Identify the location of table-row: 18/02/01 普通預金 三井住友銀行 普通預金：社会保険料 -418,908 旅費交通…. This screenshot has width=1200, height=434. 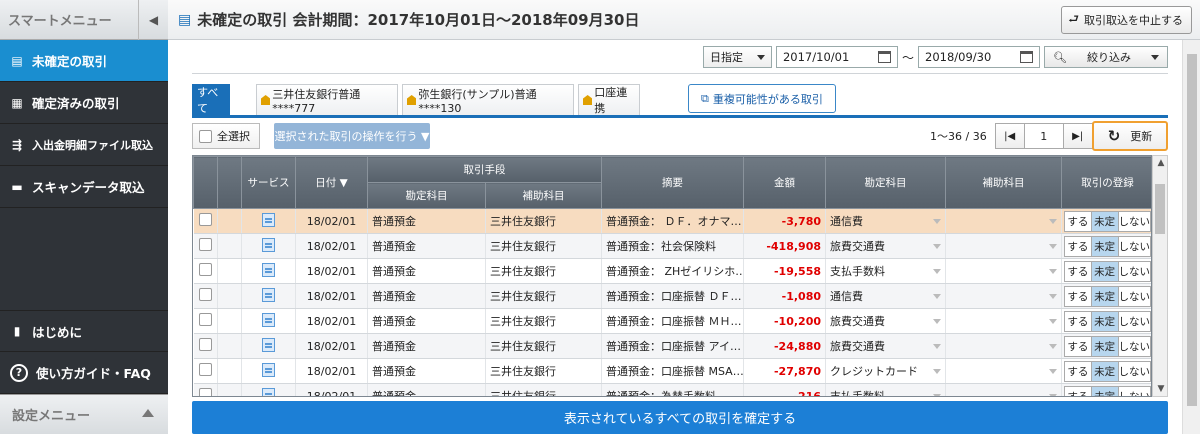
(672, 246).